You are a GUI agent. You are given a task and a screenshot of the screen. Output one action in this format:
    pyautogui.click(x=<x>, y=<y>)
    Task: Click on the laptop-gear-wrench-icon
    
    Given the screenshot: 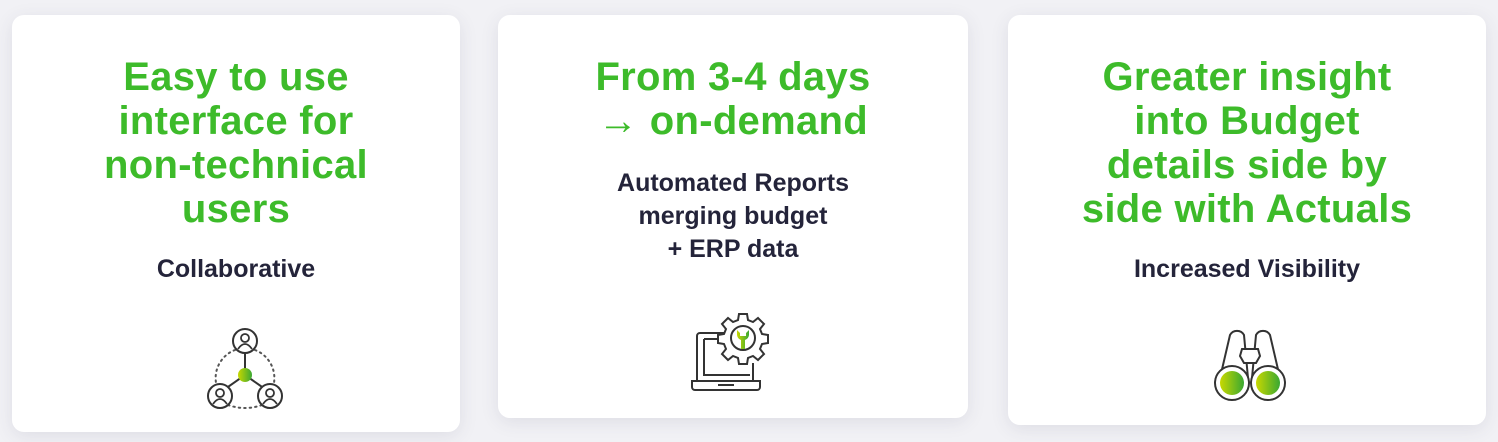 What is the action you would take?
    pyautogui.click(x=730, y=352)
    